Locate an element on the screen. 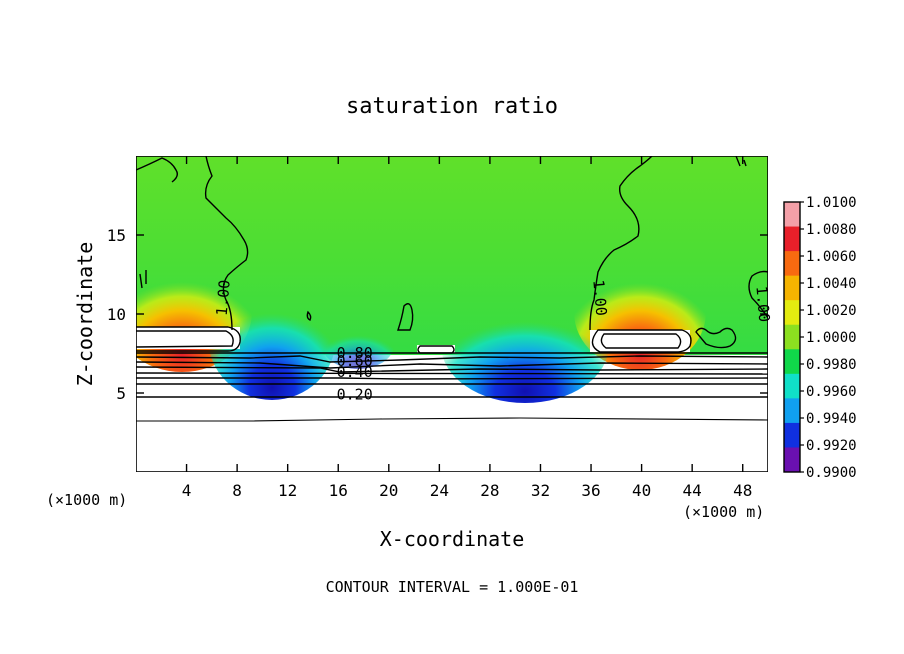 The height and width of the screenshot is (654, 904). colorbar-tick-label: 0.9960 is located at coordinates (831, 392).